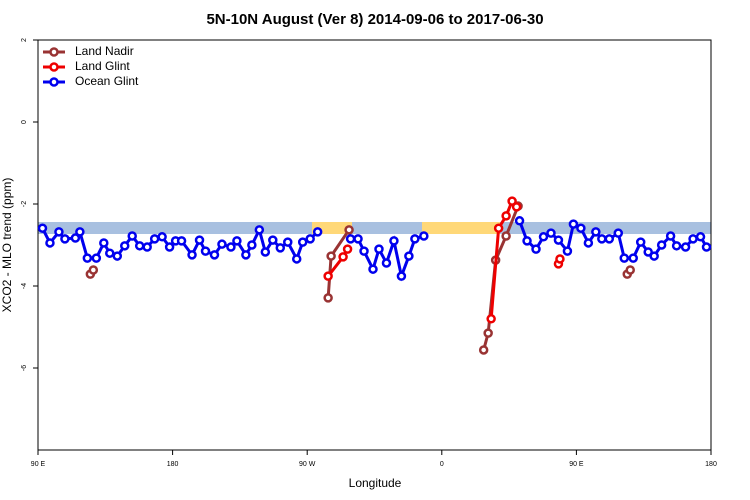 Image resolution: width=750 pixels, height=500 pixels. What do you see at coordinates (24, 286) in the screenshot?
I see `y-tick-label: -4` at bounding box center [24, 286].